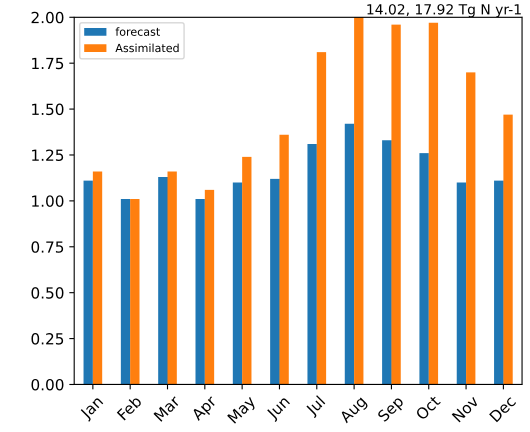 This screenshot has height=432, width=530. What do you see at coordinates (48, 18) in the screenshot?
I see `y-tick-label: 2.00` at bounding box center [48, 18].